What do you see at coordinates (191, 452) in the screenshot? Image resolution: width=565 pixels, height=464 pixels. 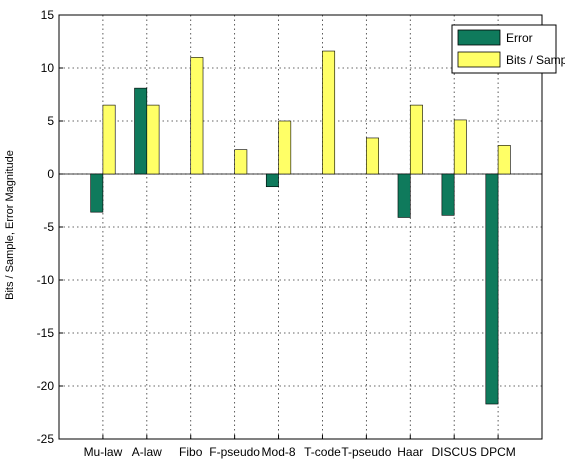 I see `x-tick-label: Fibo` at bounding box center [191, 452].